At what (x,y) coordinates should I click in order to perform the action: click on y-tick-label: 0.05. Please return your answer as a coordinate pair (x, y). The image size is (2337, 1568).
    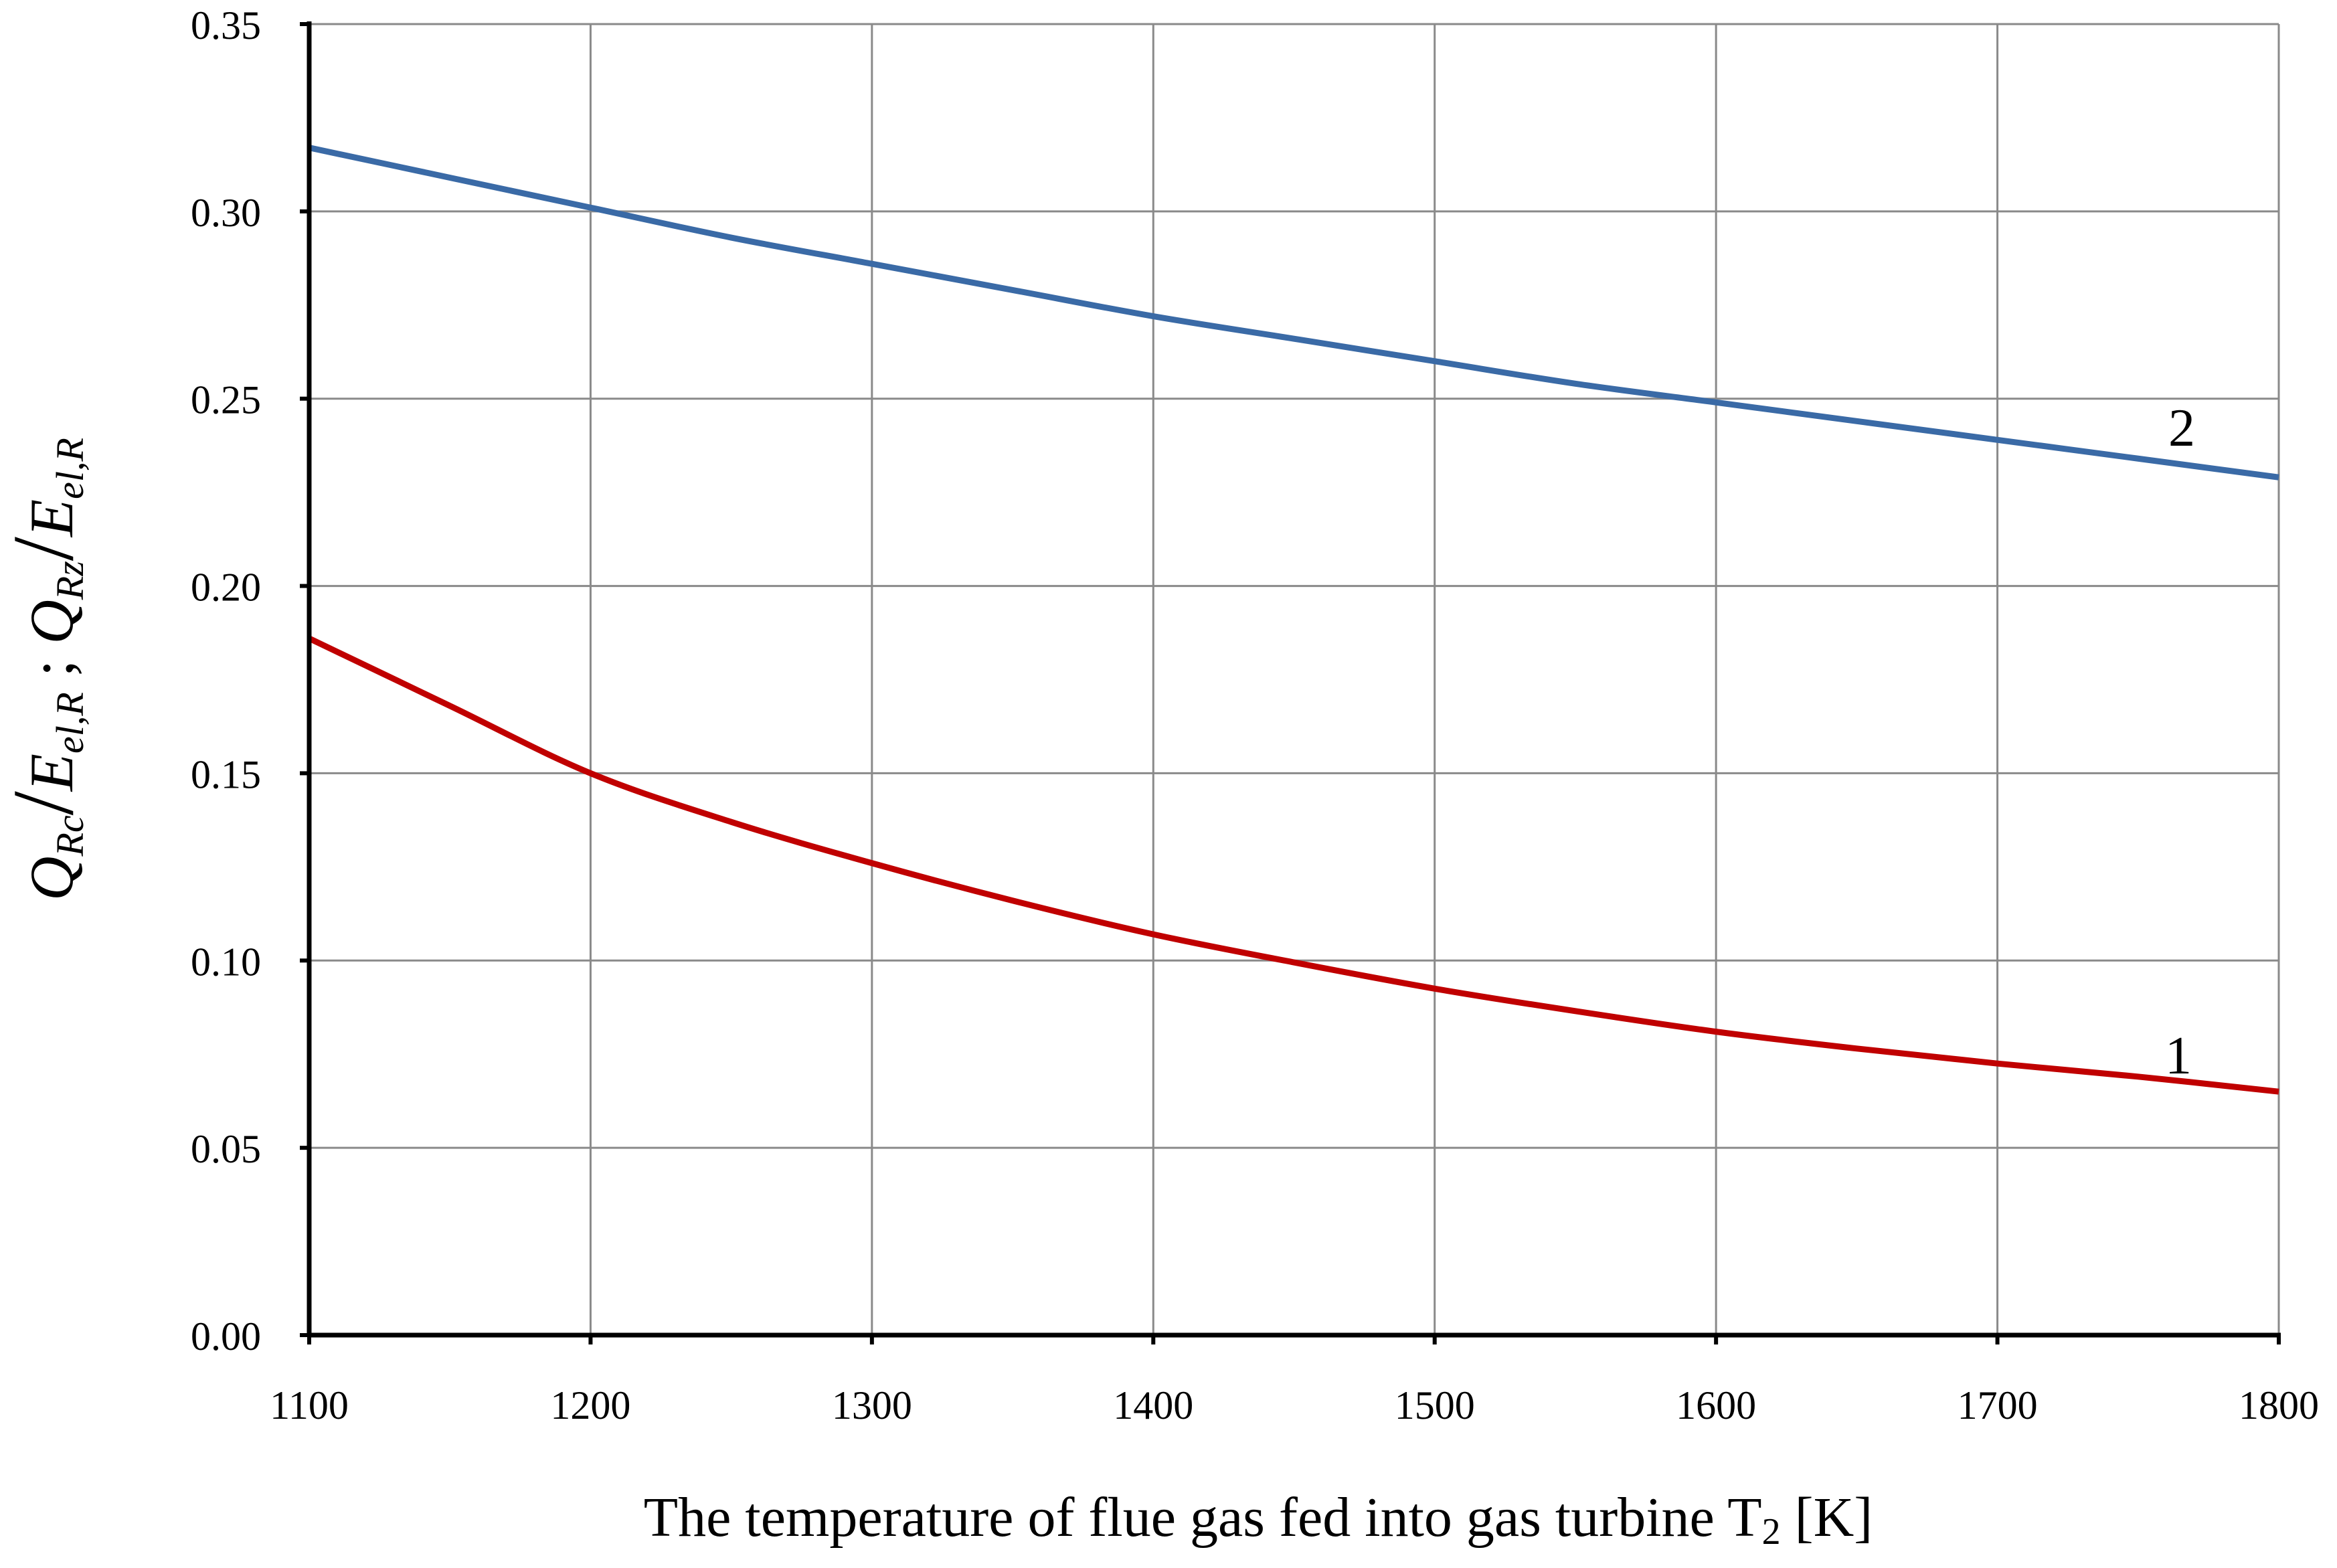
    Looking at the image, I should click on (226, 1149).